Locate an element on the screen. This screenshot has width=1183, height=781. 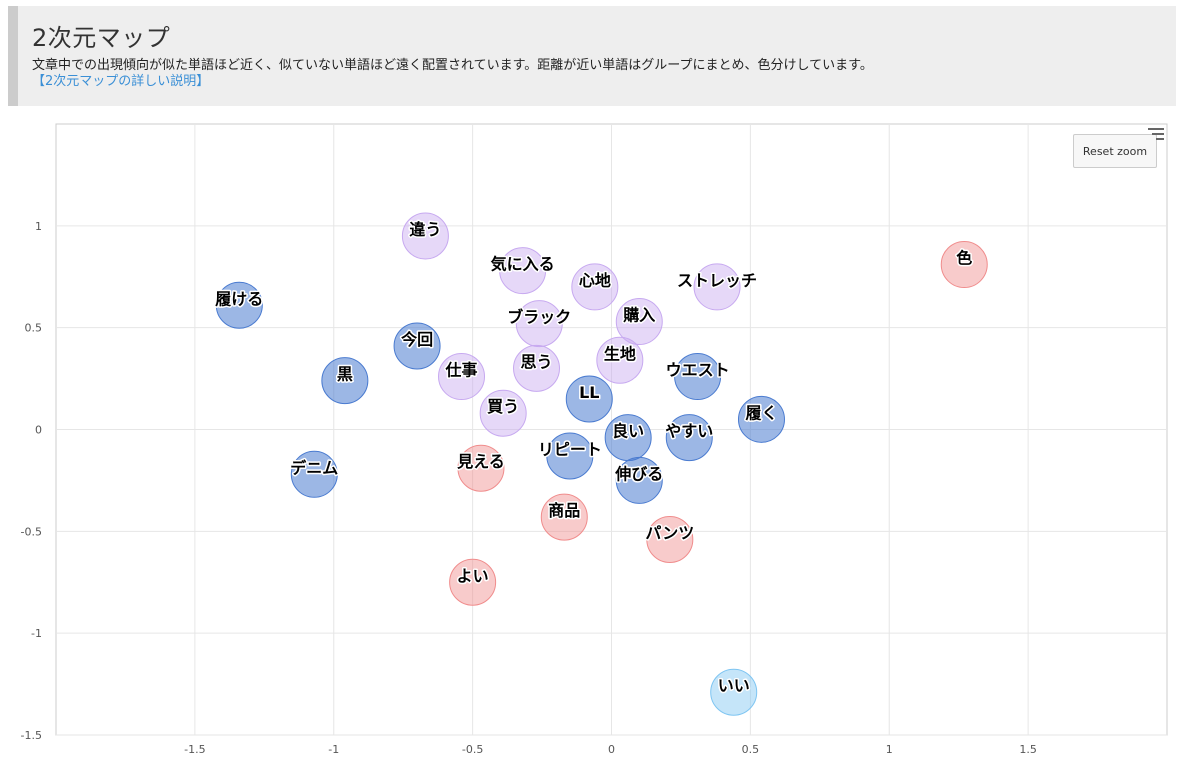
word-point: 心地 is located at coordinates (595, 287).